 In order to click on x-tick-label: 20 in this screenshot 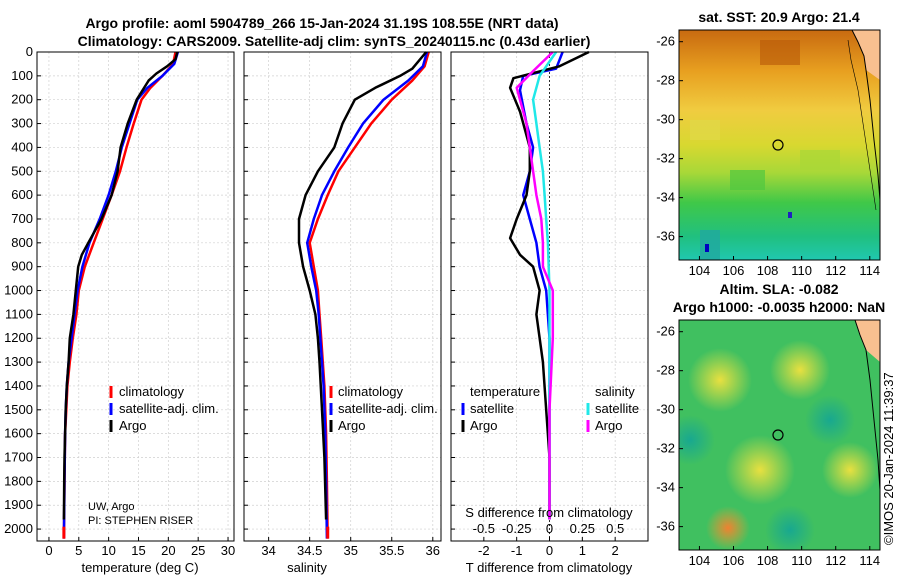, I will do `click(168, 550)`.